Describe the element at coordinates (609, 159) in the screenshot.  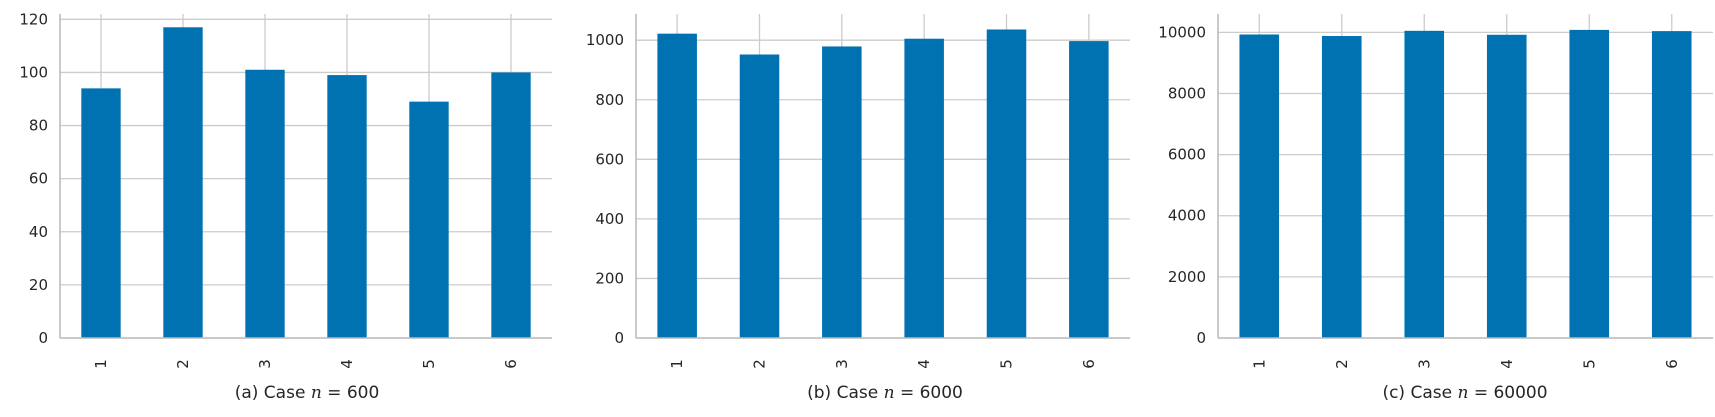
I see `y-tick-label: 600` at that location.